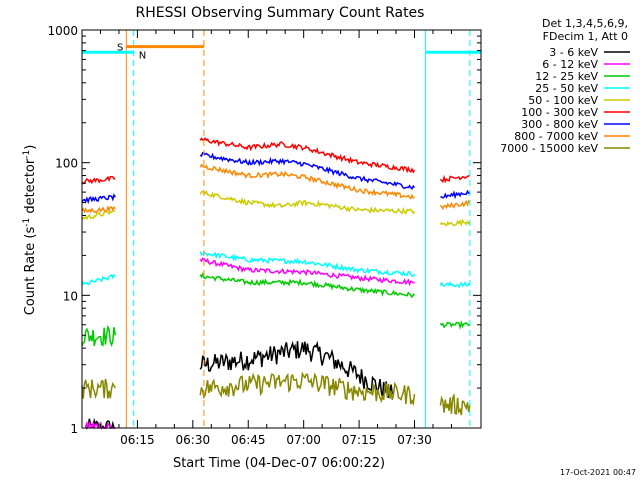 This screenshot has height=480, width=640. What do you see at coordinates (280, 13) in the screenshot?
I see `chart-title: RHESSI Observing Summary Count Rates` at bounding box center [280, 13].